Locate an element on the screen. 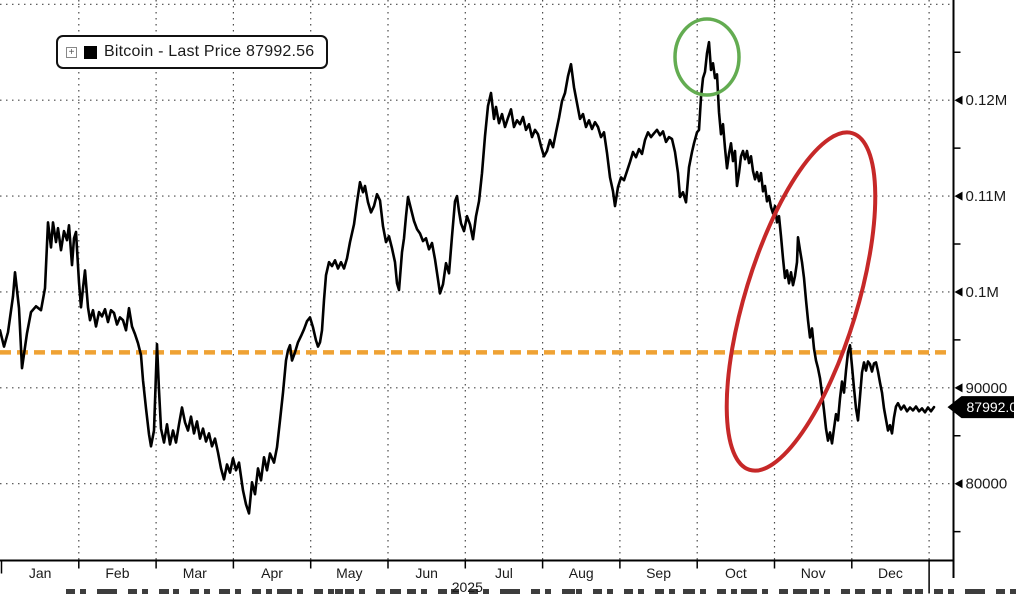  y-axis-label: 0.12M is located at coordinates (987, 100).